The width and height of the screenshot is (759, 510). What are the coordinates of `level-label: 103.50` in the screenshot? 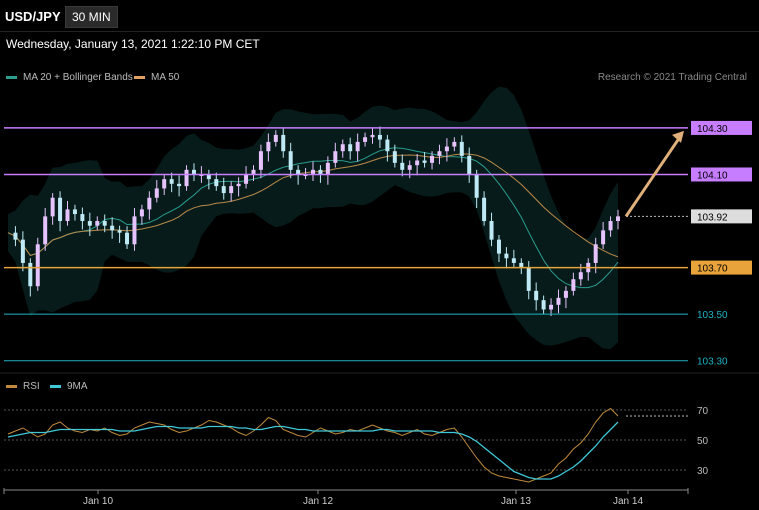 It's located at (712, 315).